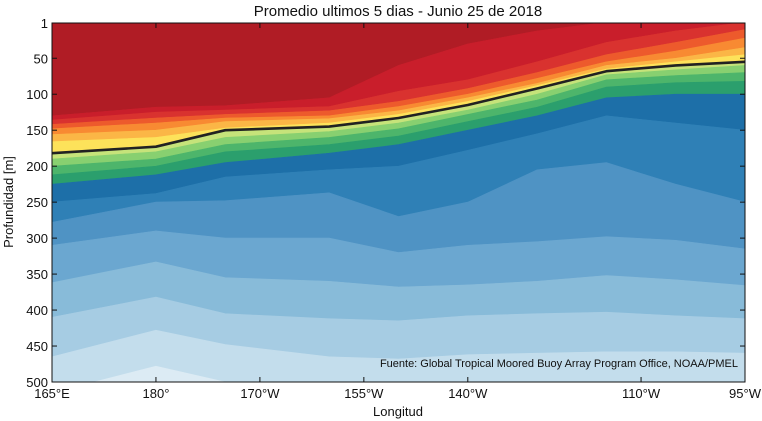 Image resolution: width=762 pixels, height=421 pixels. What do you see at coordinates (8, 202) in the screenshot?
I see `y-axis-label: Profundidad [m]` at bounding box center [8, 202].